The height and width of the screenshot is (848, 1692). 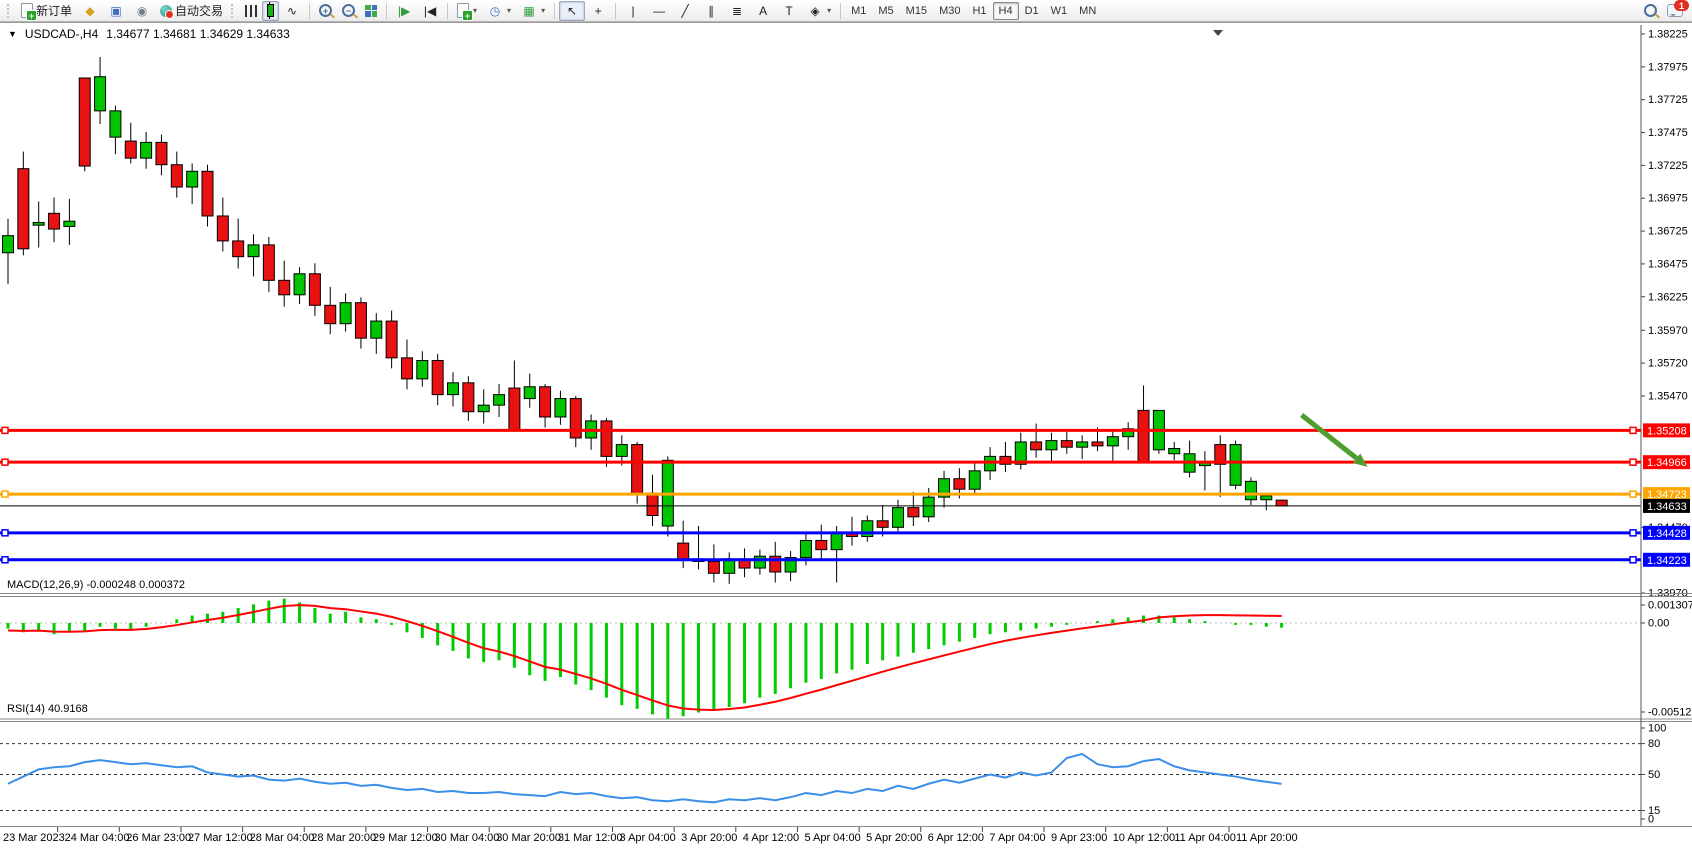 I want to click on price-tick-label: 1.37475, so click(x=1668, y=133).